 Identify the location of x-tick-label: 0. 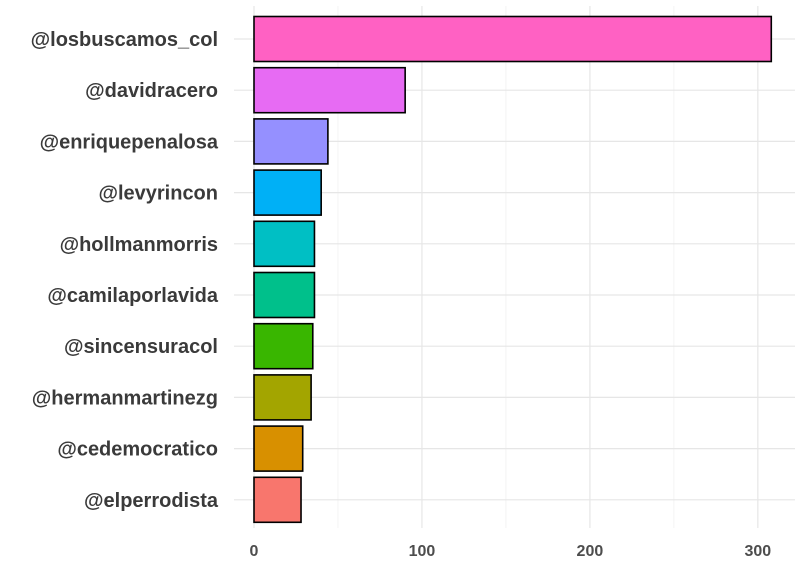
(254, 551).